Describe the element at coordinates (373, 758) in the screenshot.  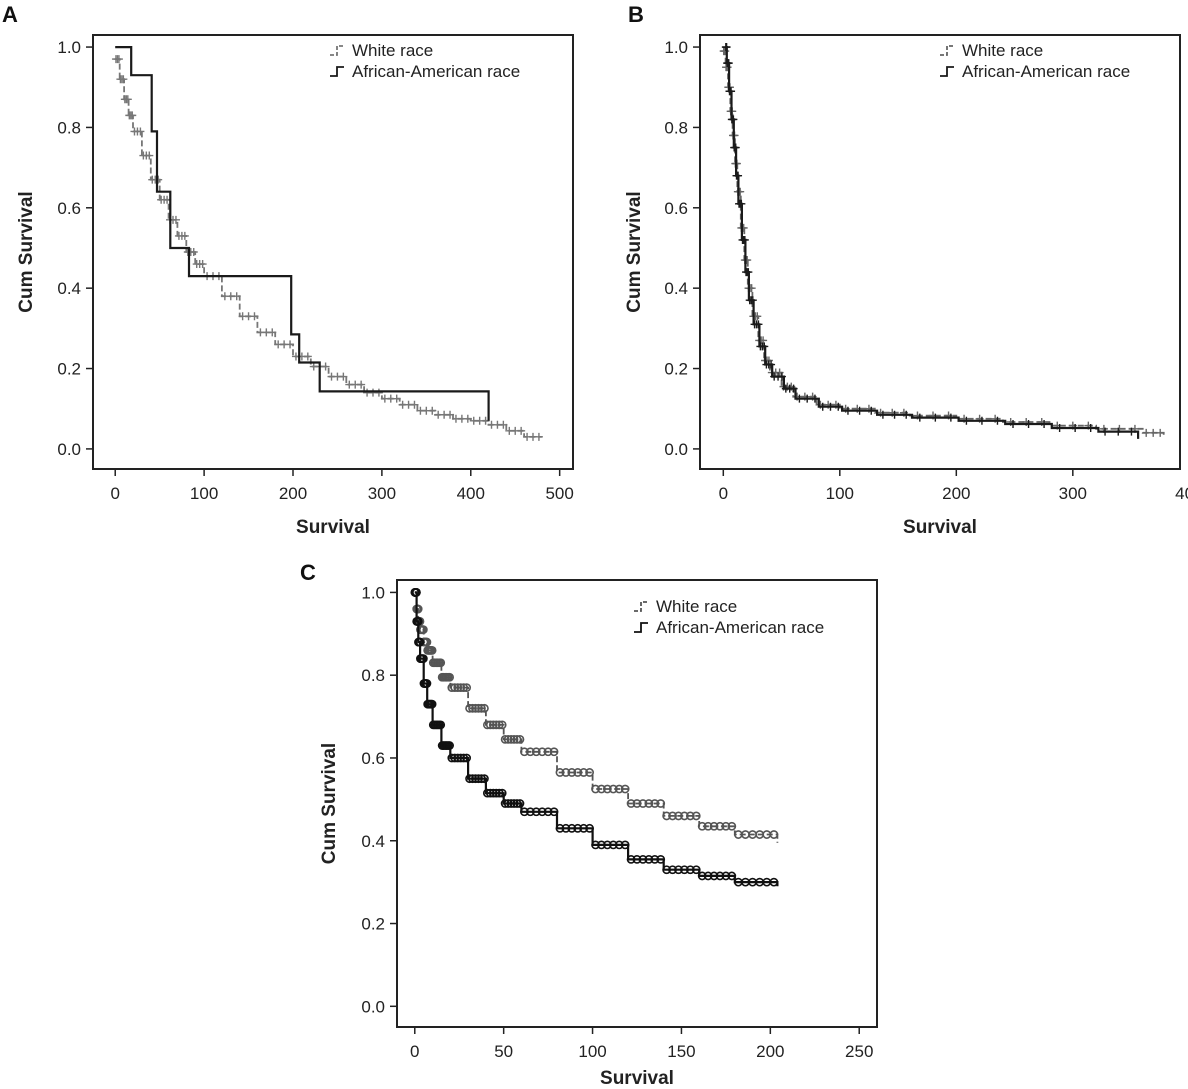
I see `y-tick-label: 0.6` at that location.